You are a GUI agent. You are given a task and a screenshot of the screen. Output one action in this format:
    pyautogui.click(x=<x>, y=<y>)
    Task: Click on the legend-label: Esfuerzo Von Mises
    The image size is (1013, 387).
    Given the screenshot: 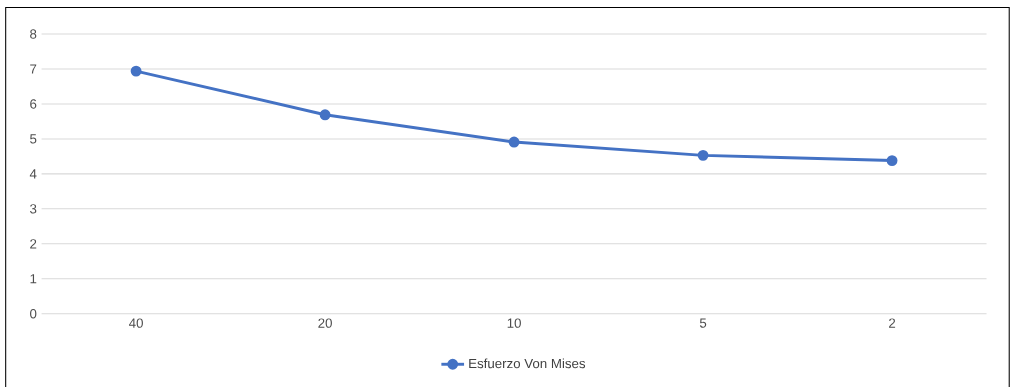 What is the action you would take?
    pyautogui.click(x=527, y=363)
    